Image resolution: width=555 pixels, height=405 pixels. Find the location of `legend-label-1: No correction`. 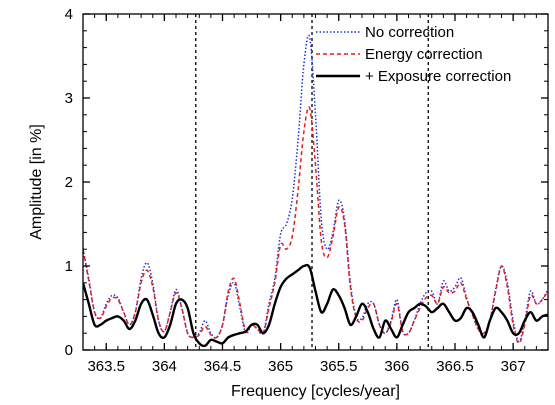

legend-label-1: No correction is located at coordinates (409, 32).